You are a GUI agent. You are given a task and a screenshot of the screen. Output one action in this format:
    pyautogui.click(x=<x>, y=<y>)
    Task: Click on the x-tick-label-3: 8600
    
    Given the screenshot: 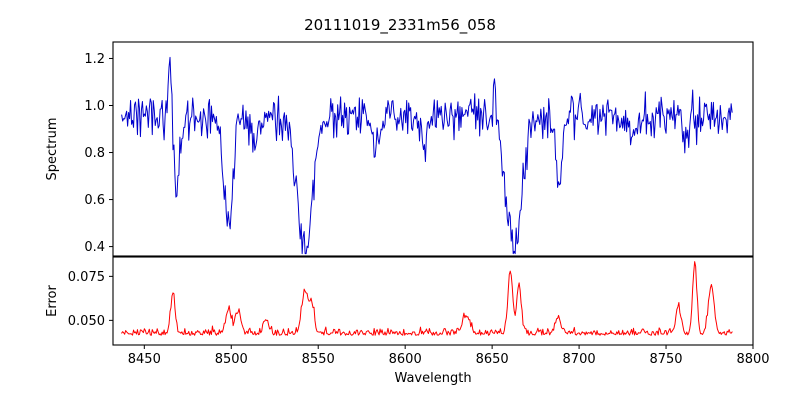 What is the action you would take?
    pyautogui.click(x=405, y=359)
    